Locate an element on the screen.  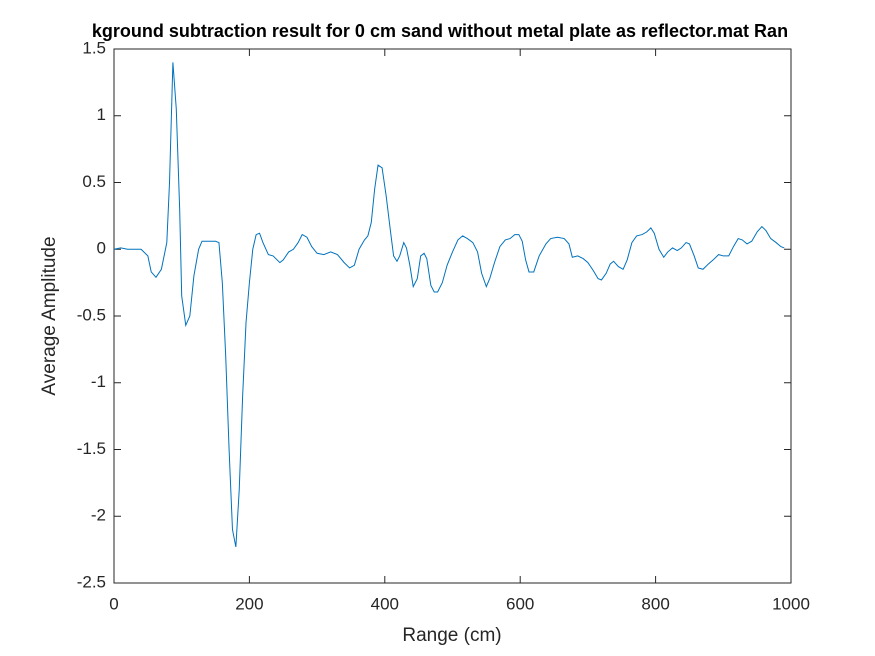
x-tick-label: 200 is located at coordinates (249, 603).